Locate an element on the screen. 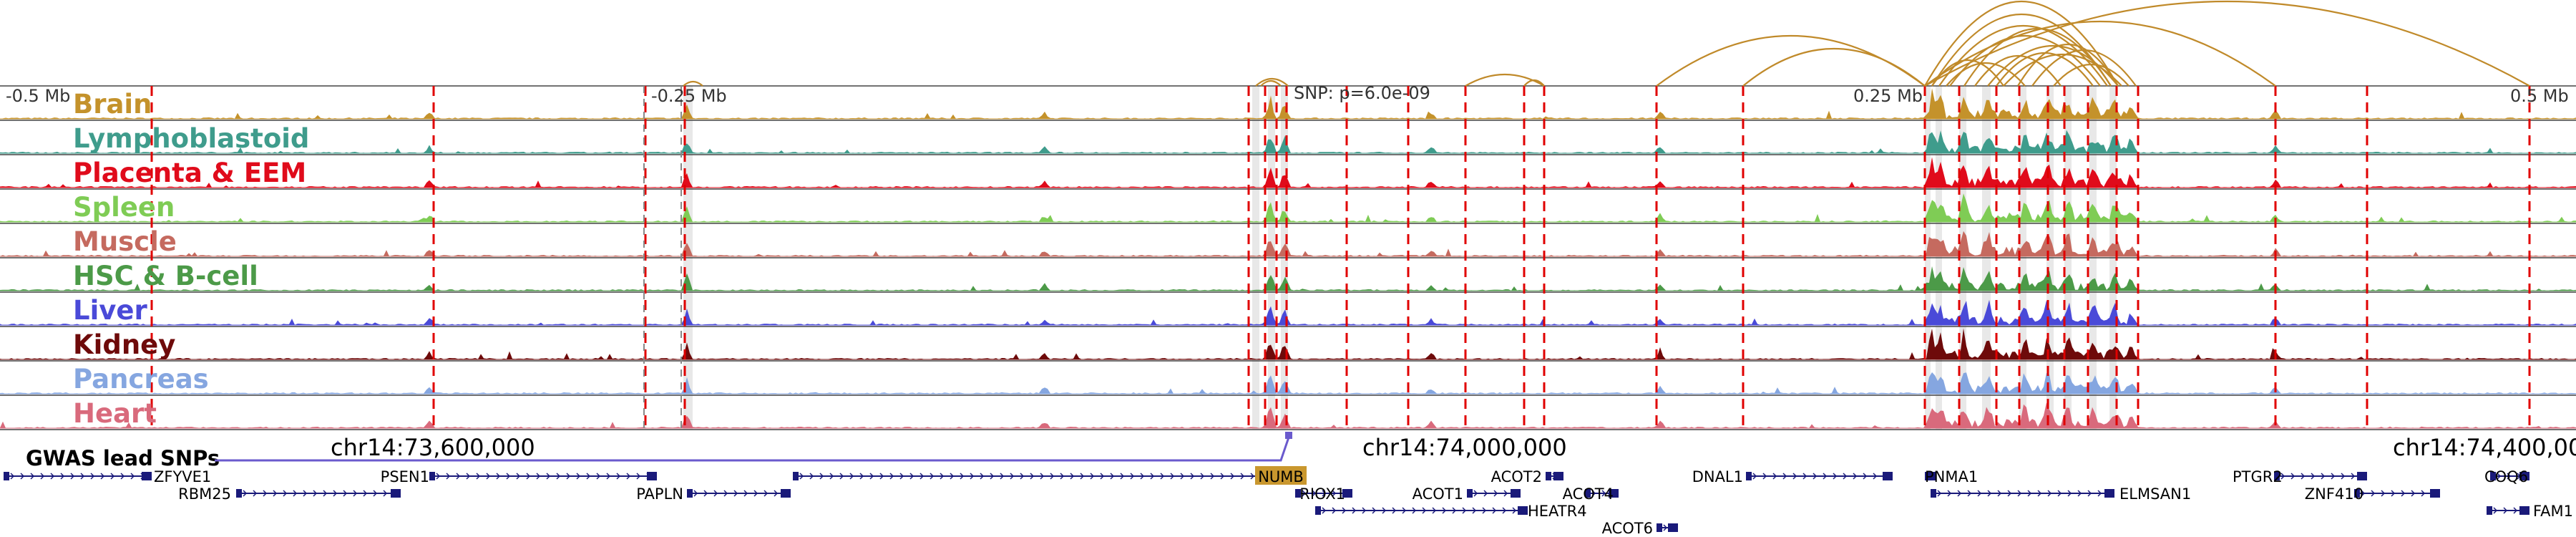  track-label: Heart is located at coordinates (115, 413).